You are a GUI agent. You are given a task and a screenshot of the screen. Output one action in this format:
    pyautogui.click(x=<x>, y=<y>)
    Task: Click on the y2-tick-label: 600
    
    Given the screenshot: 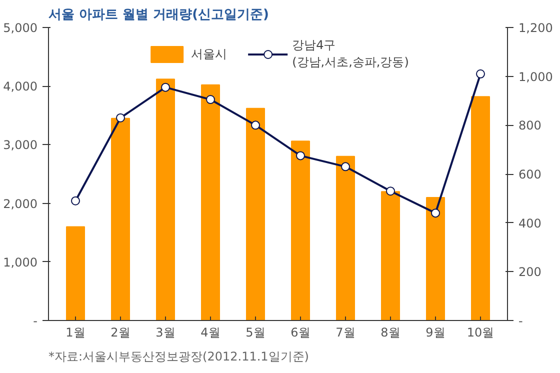 What is the action you would take?
    pyautogui.click(x=530, y=175)
    